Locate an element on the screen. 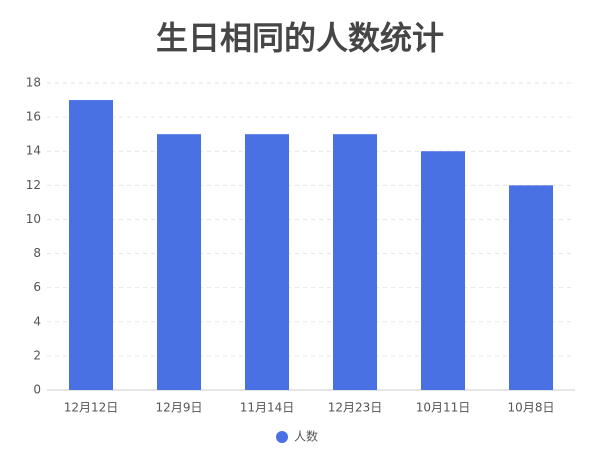 This screenshot has height=470, width=600. y-tick-label: 14 is located at coordinates (33, 151).